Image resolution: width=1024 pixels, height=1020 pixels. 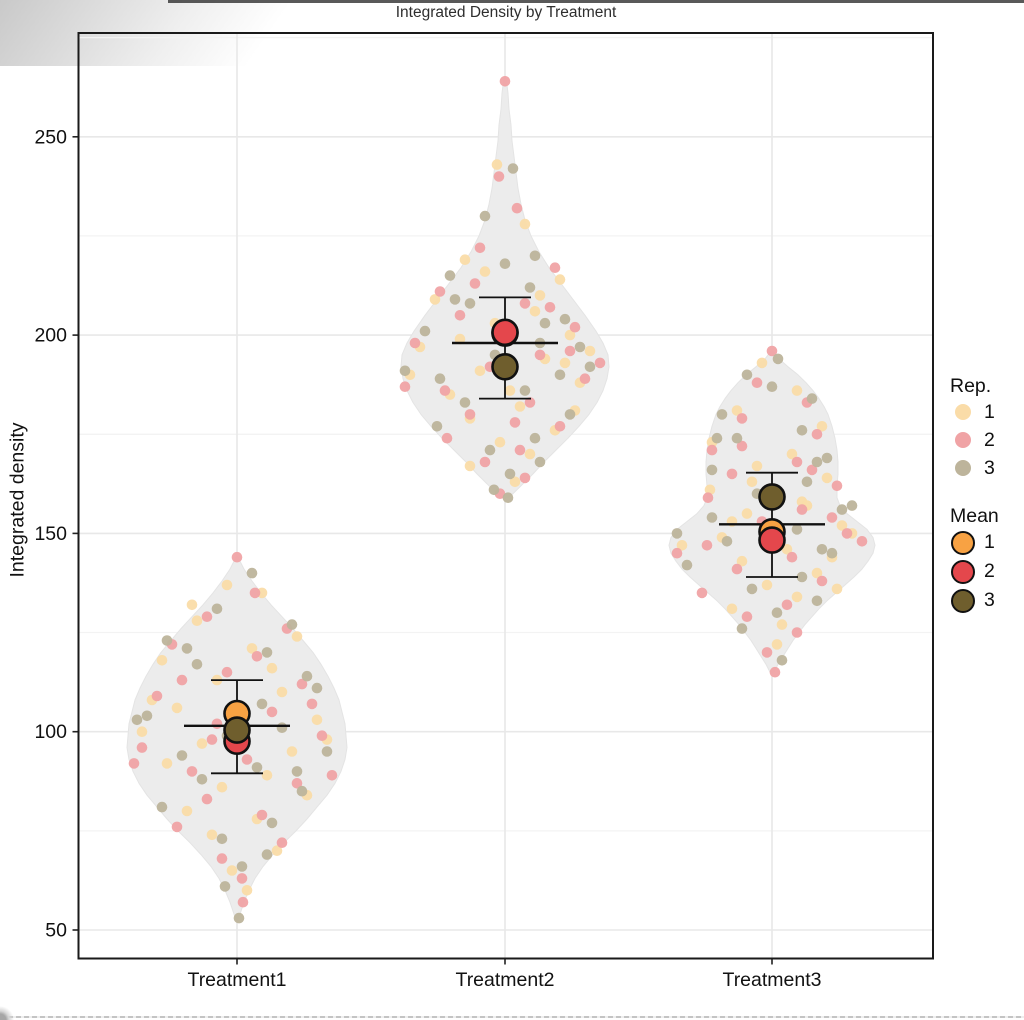 What do you see at coordinates (989, 411) in the screenshot?
I see `legend-rep-label-1: 1` at bounding box center [989, 411].